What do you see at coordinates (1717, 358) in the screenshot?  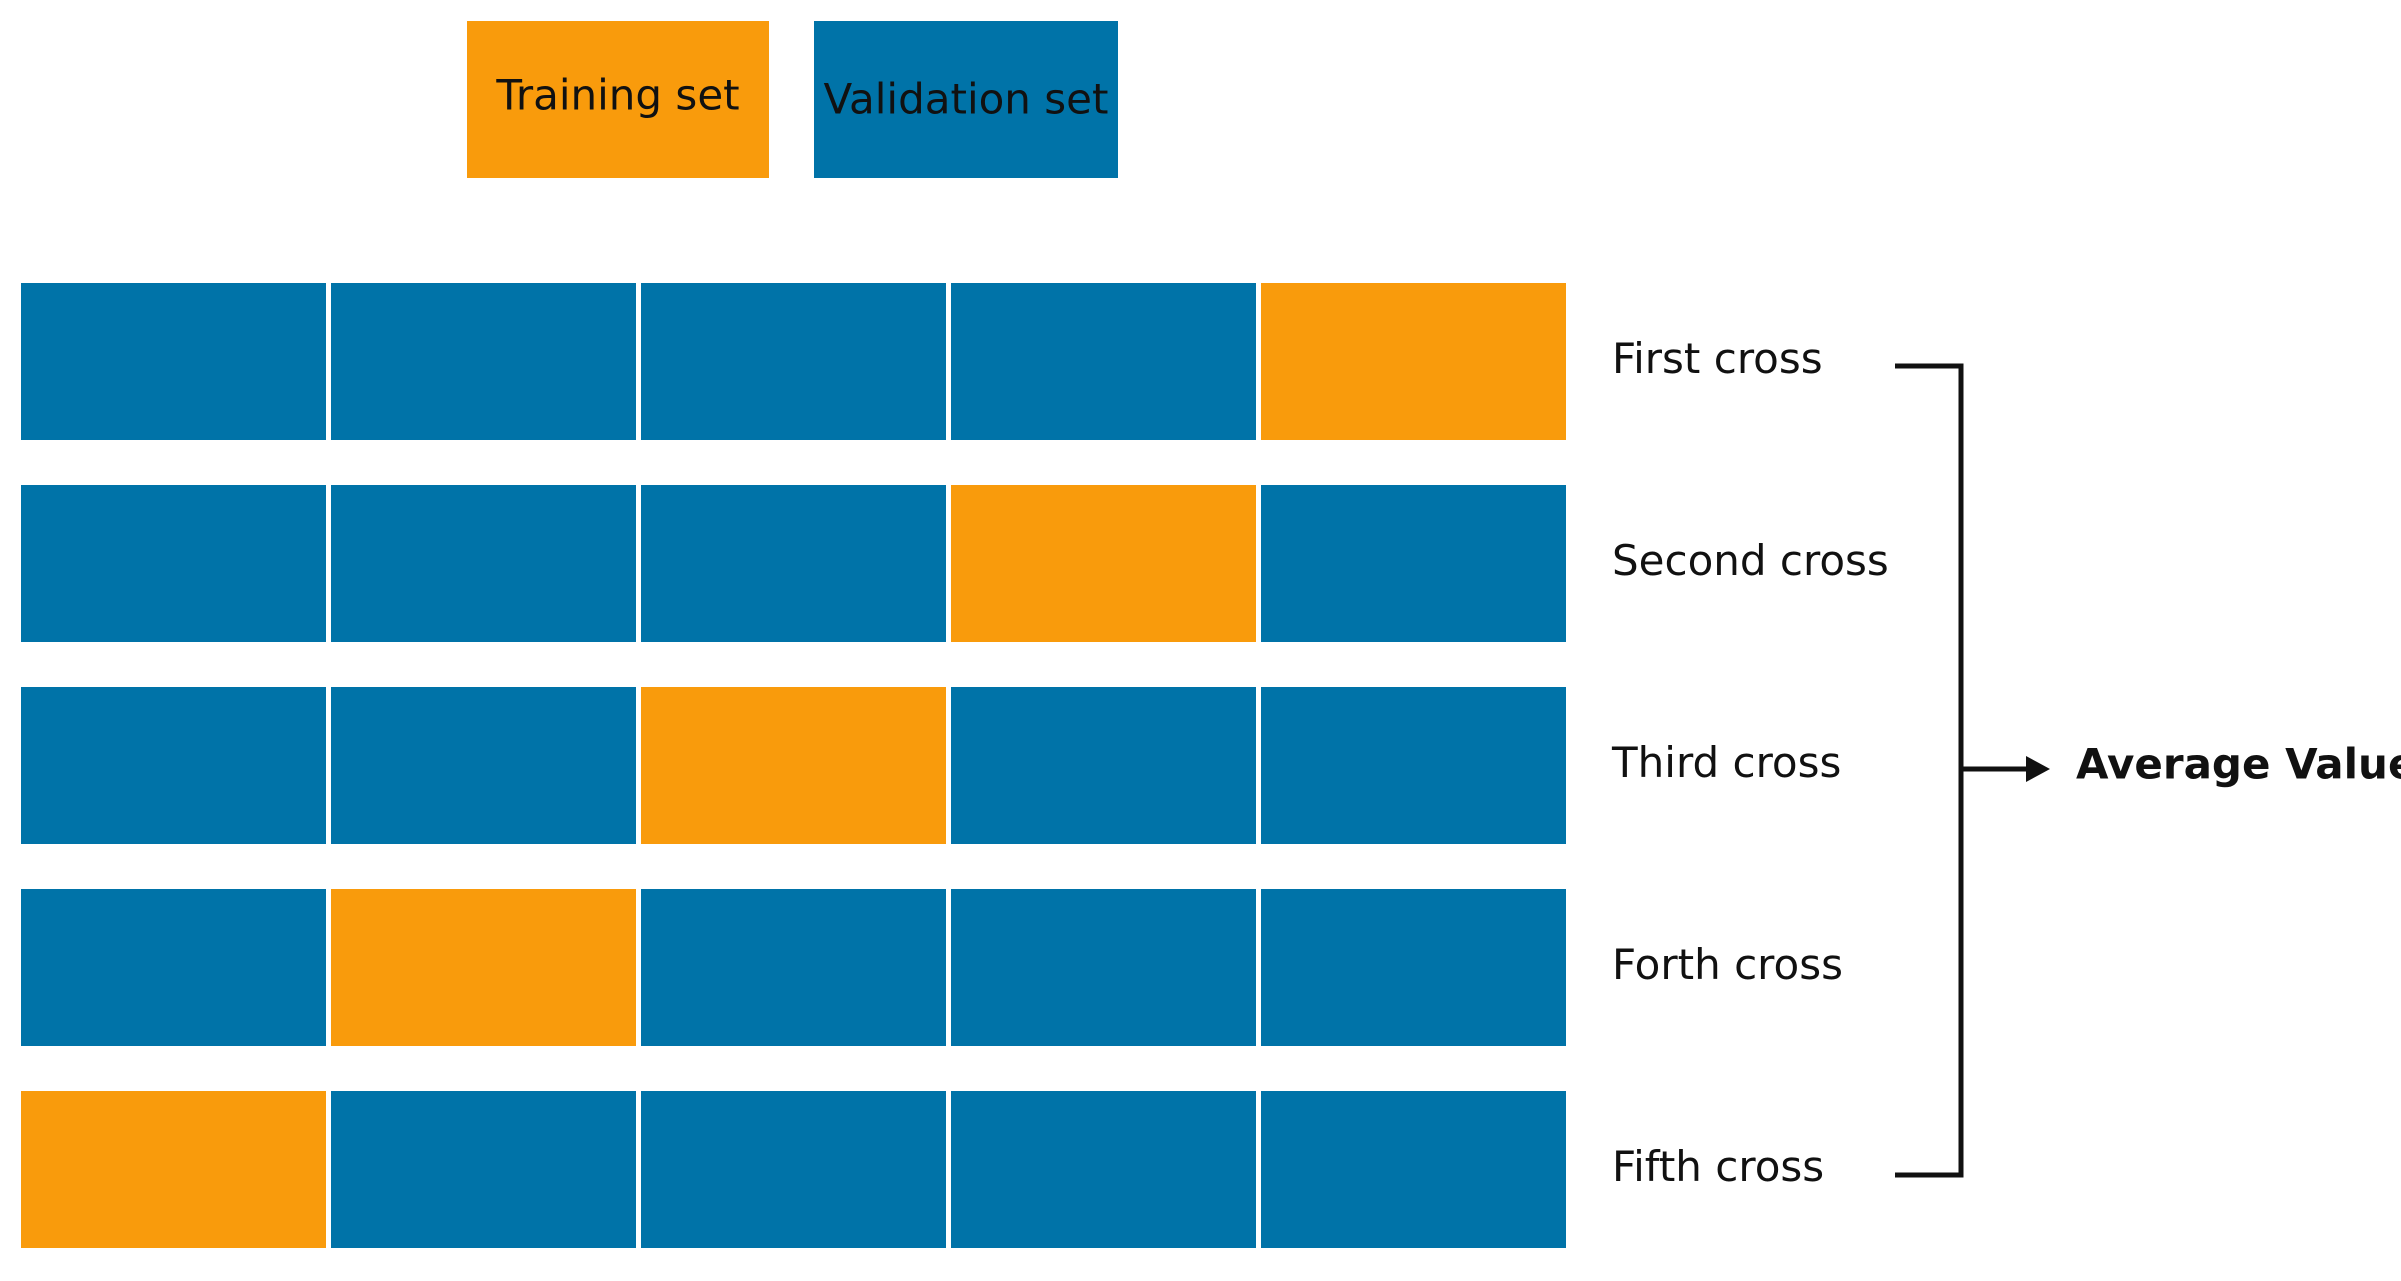 I see `row-label: First cross` at bounding box center [1717, 358].